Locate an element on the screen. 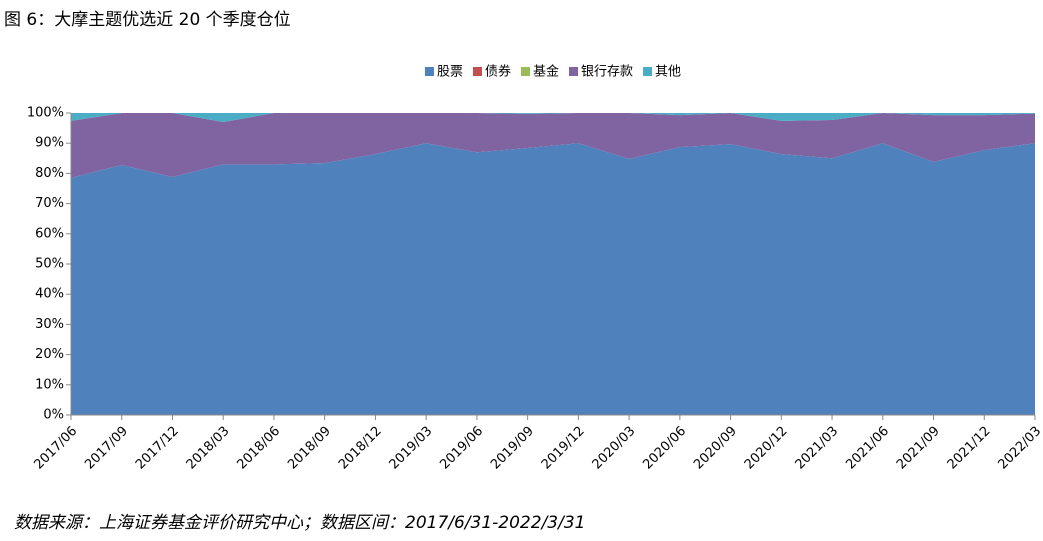  y-tick-label: 70% is located at coordinates (49, 203).